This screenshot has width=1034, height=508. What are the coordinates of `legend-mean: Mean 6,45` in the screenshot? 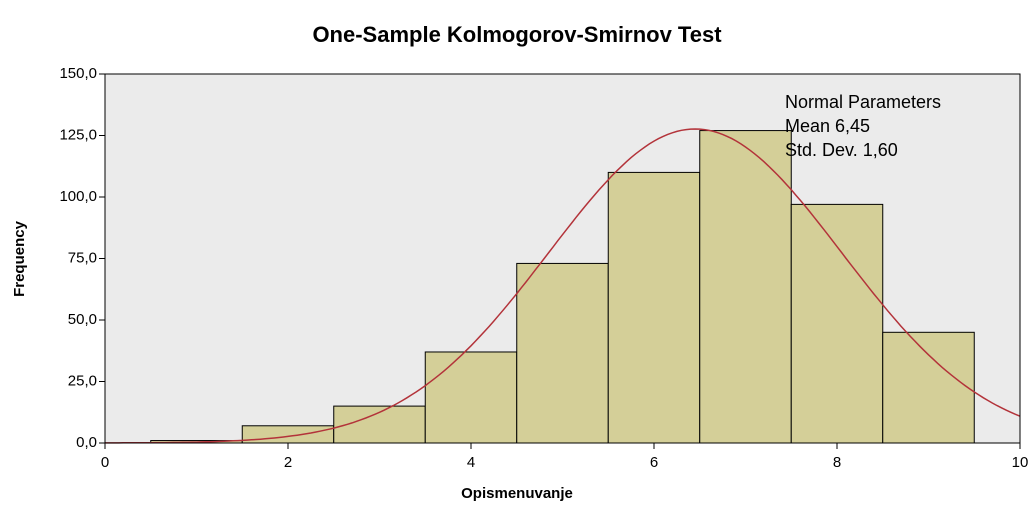 It's located at (827, 126).